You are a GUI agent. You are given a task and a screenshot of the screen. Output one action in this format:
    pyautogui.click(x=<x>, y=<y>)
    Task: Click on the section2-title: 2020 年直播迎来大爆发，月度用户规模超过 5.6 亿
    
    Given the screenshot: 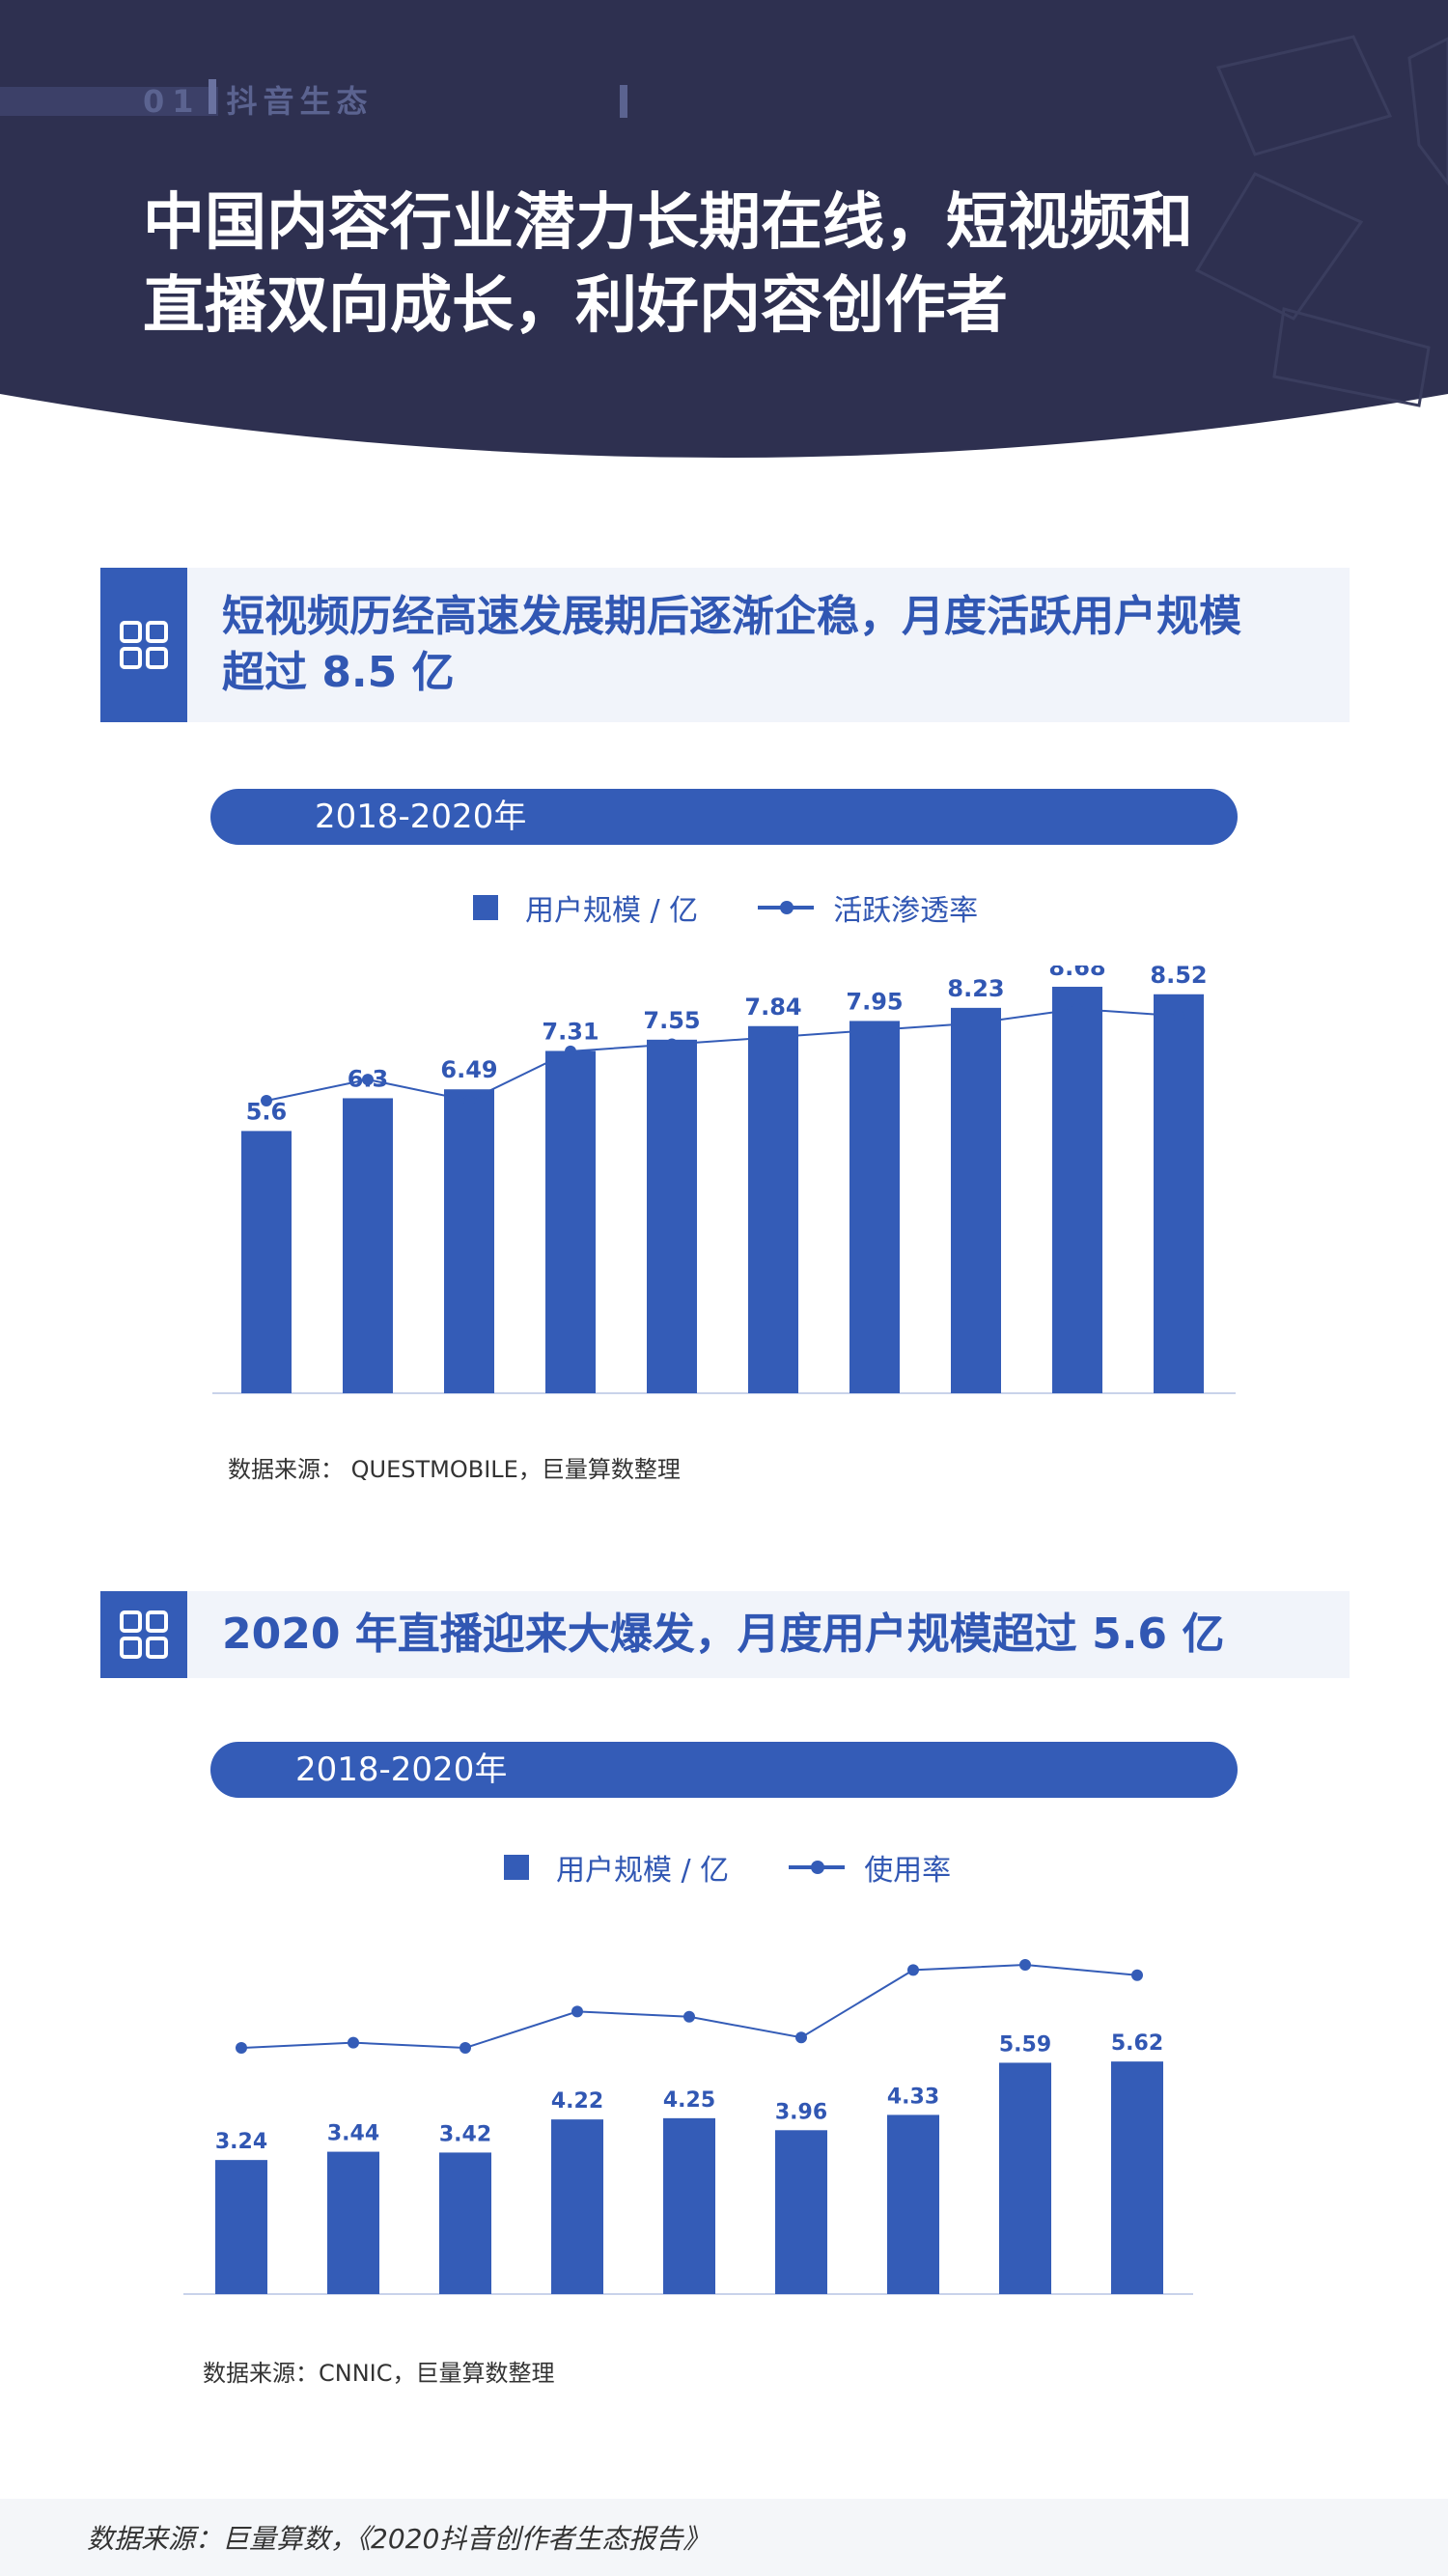 What is the action you would take?
    pyautogui.click(x=776, y=1635)
    